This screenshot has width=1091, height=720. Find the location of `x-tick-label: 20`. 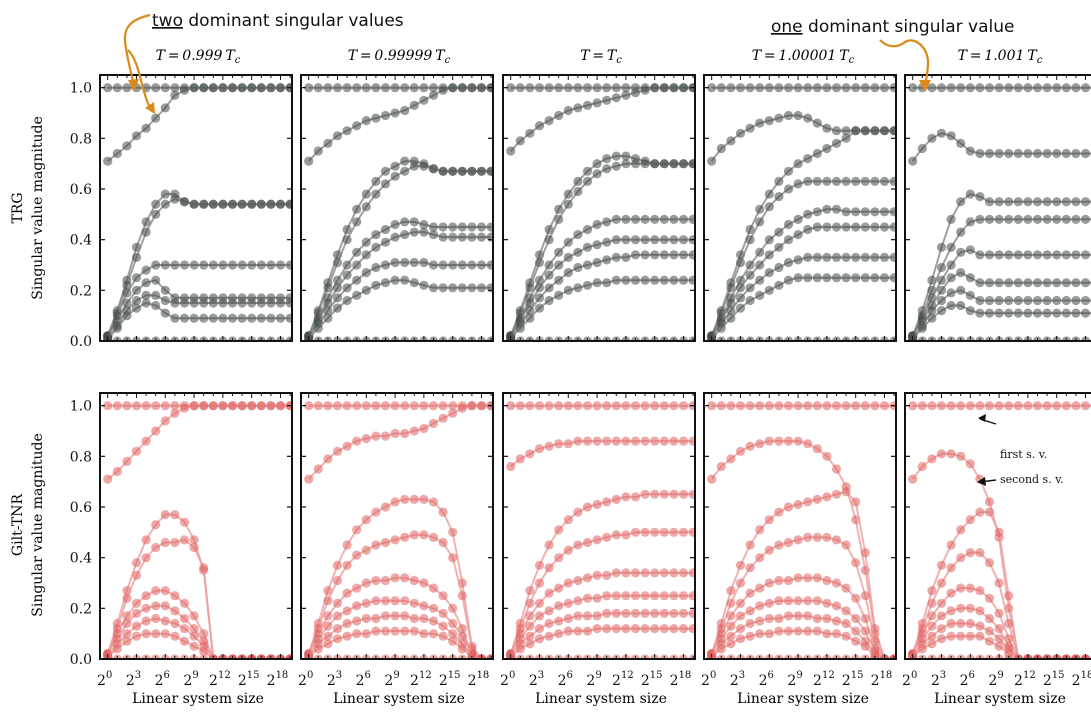

x-tick-label: 20 is located at coordinates (305, 679).